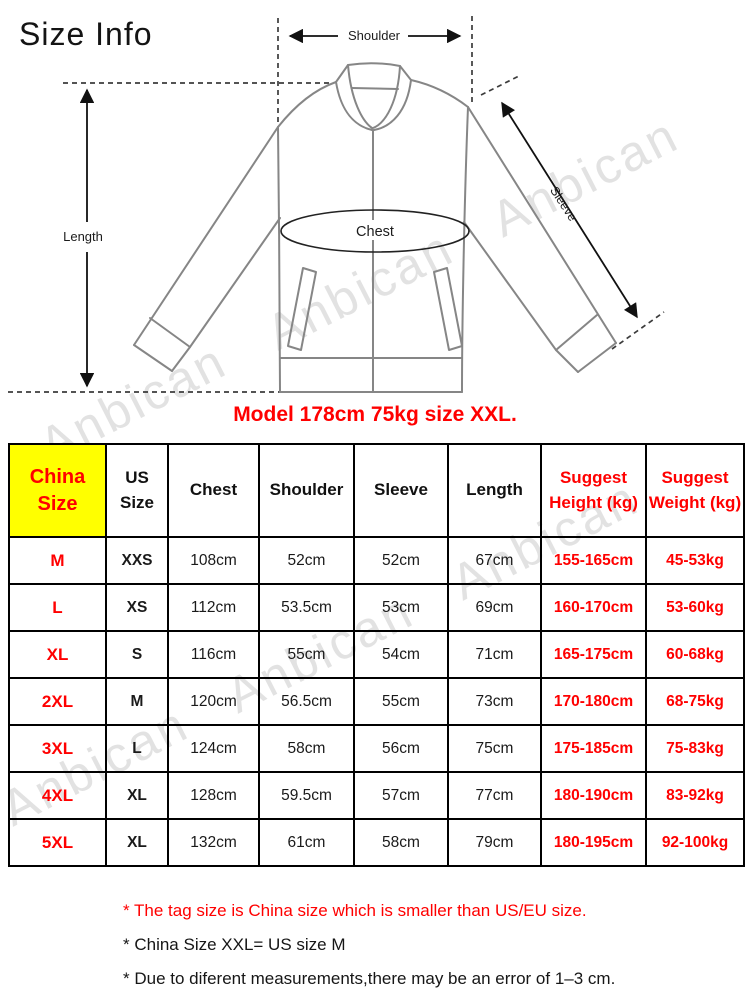  Describe the element at coordinates (494, 842) in the screenshot. I see `cell-length: 79cm` at that location.